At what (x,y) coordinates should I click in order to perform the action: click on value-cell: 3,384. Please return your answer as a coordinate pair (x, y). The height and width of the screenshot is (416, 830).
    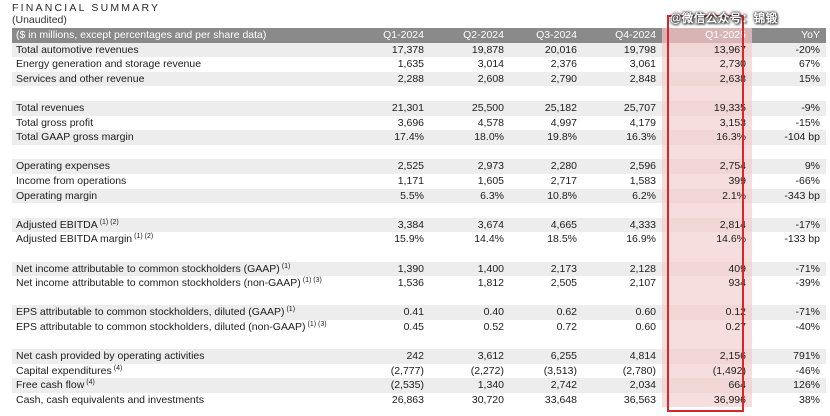
    Looking at the image, I should click on (387, 225).